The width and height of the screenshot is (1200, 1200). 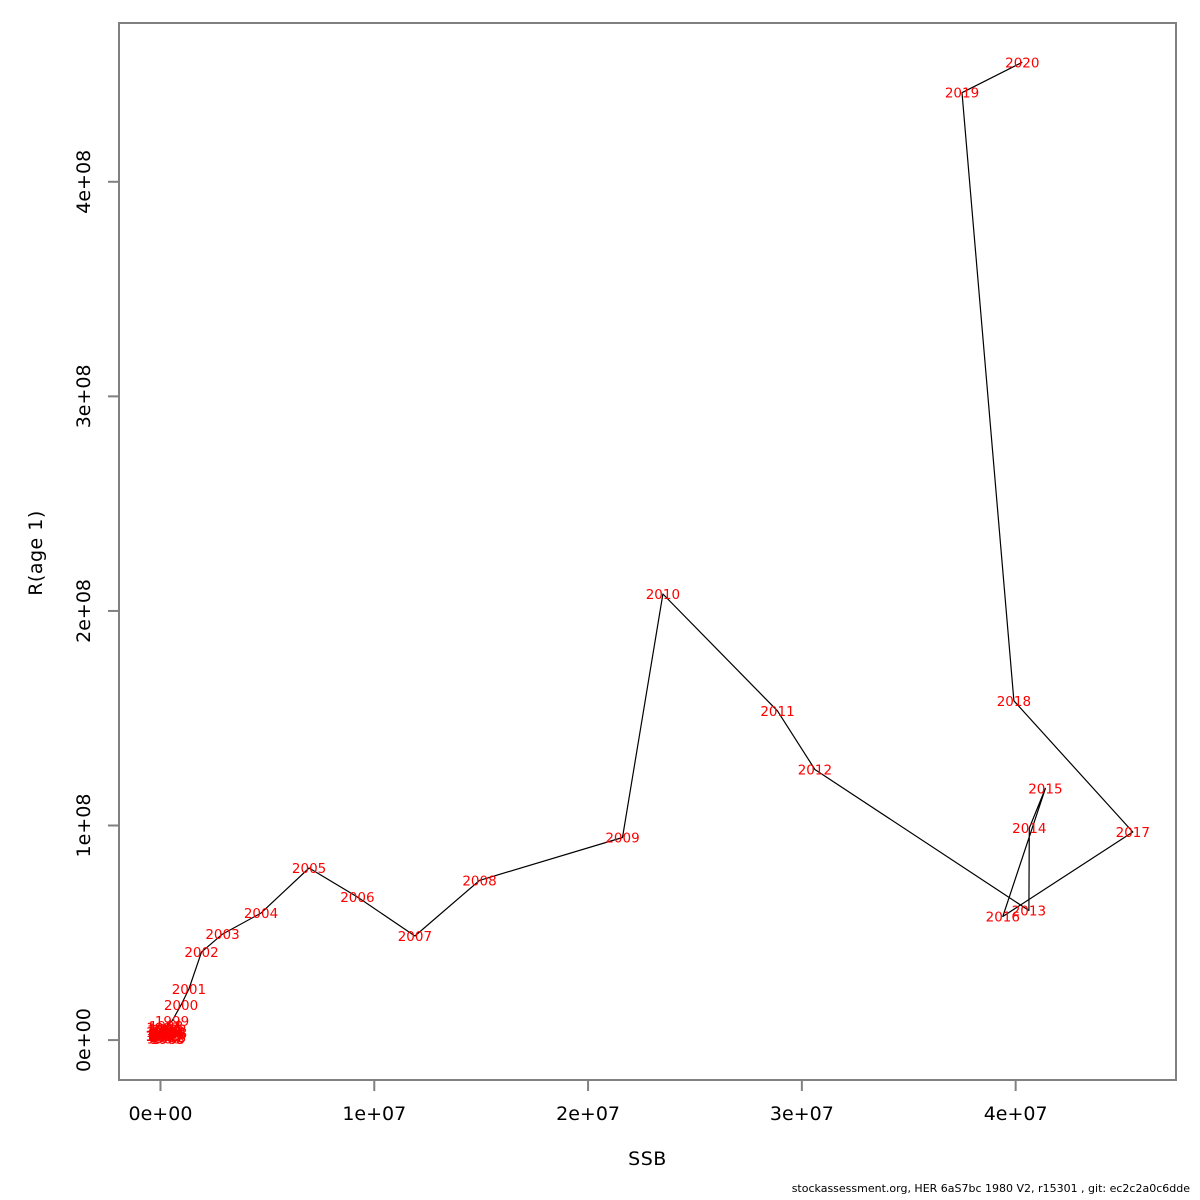 I want to click on year-label-2020: 2020, so click(x=1022, y=63).